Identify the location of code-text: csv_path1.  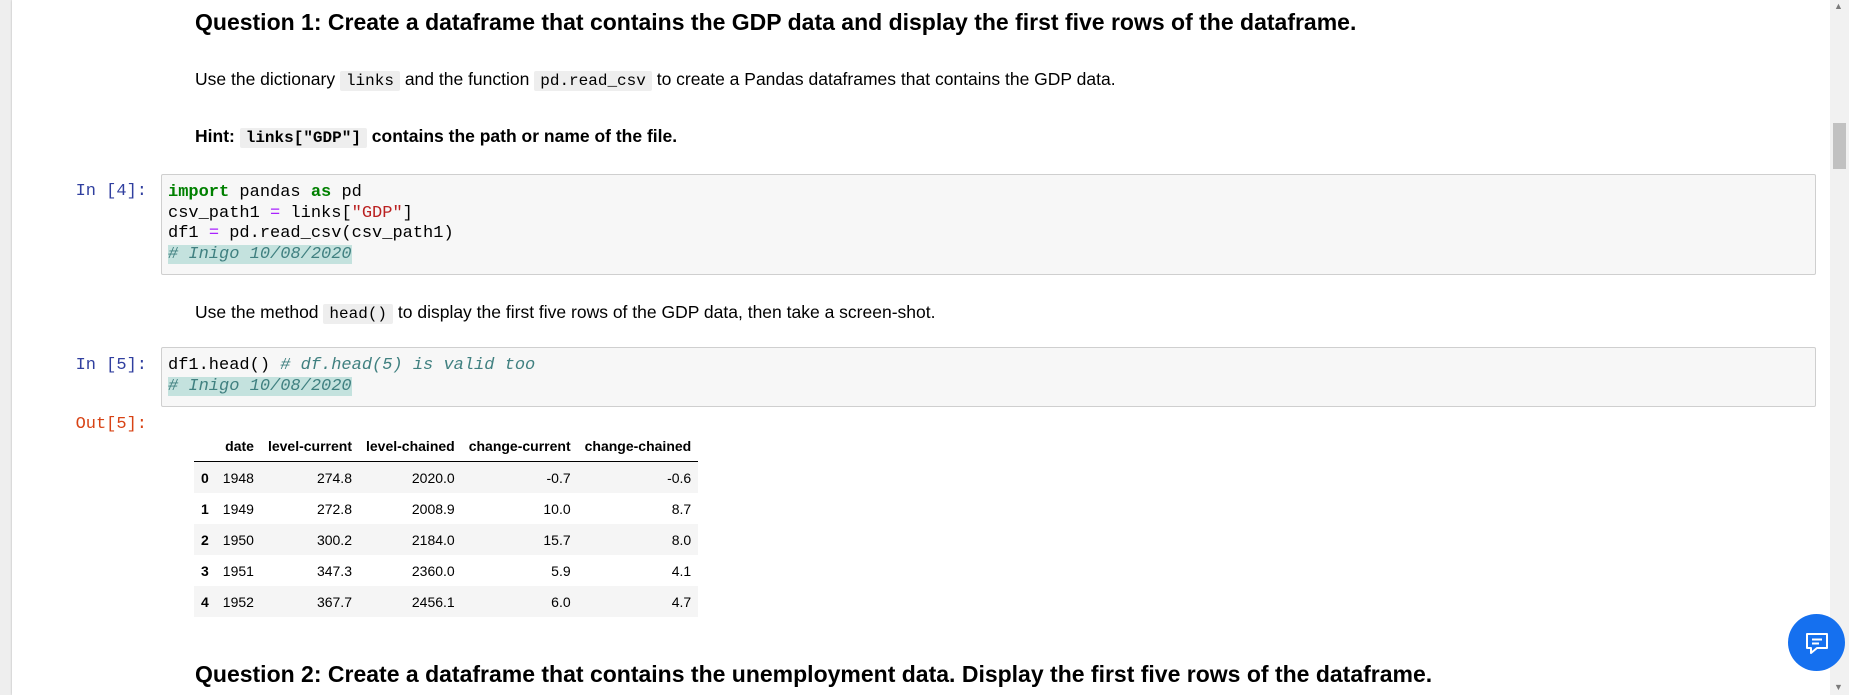
(219, 213).